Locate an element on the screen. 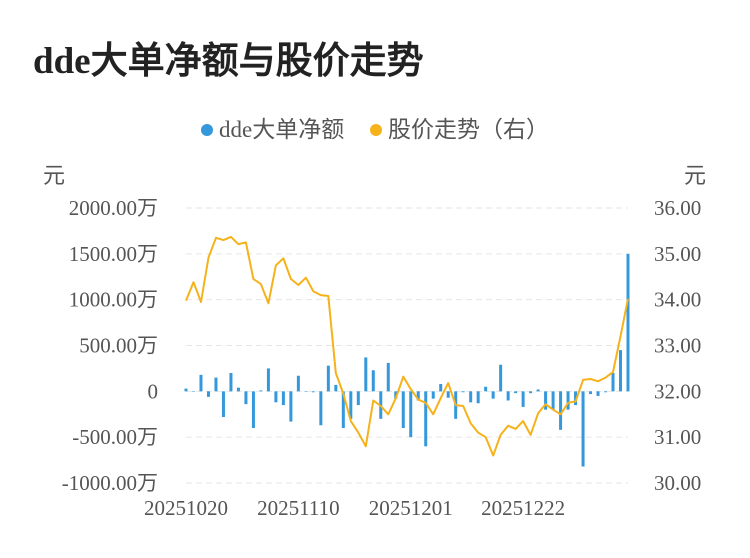  right-axis-ticks: 36.00 35.00 34.00 33.00 32.00 31.00 30.00 is located at coordinates (677, 345).